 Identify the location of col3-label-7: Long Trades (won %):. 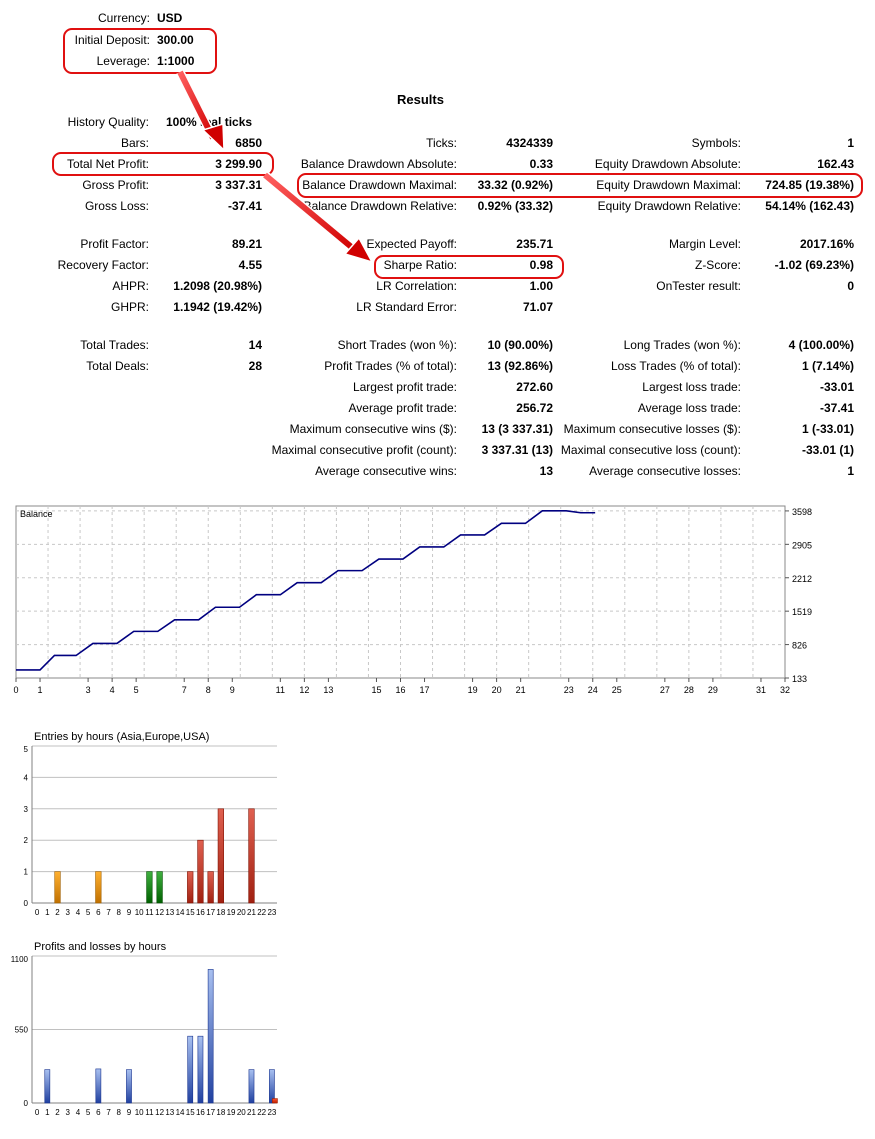
(682, 345).